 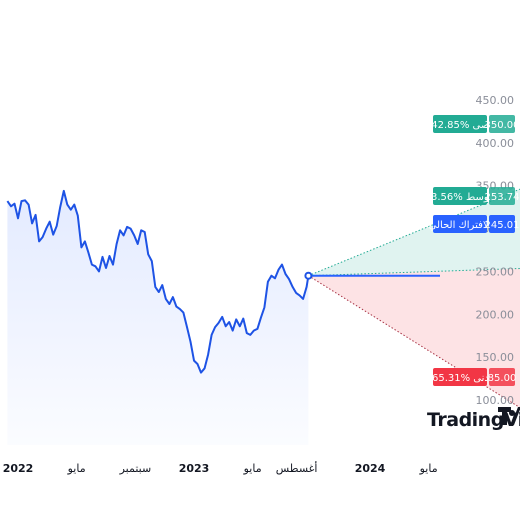 What do you see at coordinates (414, 232) in the screenshot?
I see `forecast-high-line` at bounding box center [414, 232].